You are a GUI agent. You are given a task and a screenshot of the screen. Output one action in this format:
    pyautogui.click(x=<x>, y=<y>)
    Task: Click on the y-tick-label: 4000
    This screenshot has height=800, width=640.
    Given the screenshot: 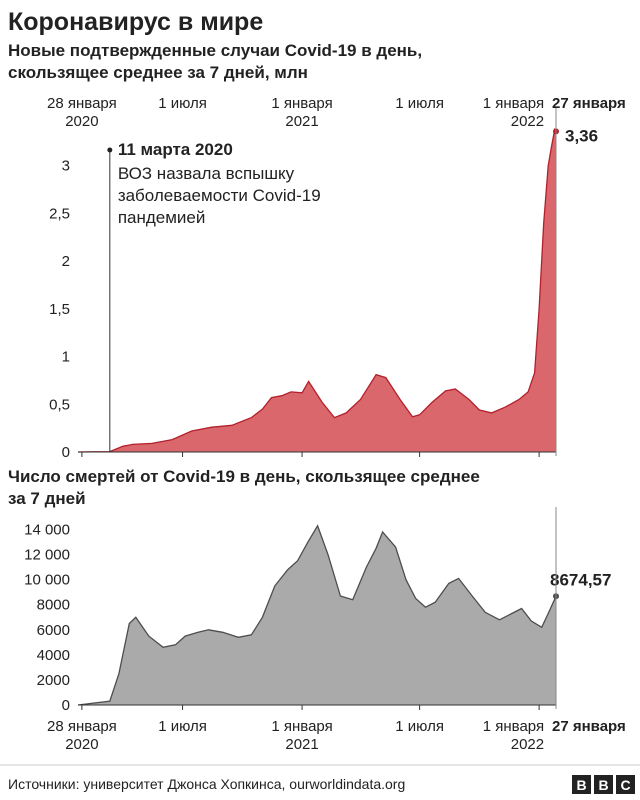 What is the action you would take?
    pyautogui.click(x=53, y=655)
    